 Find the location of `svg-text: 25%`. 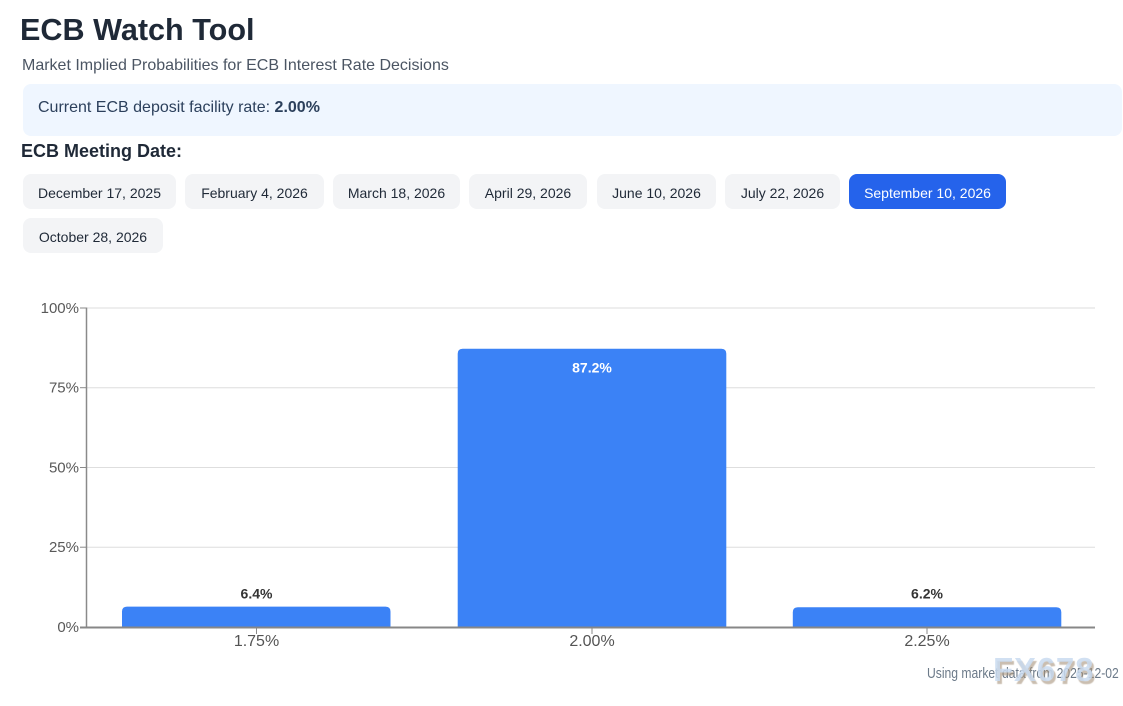

svg-text: 25% is located at coordinates (64, 547).